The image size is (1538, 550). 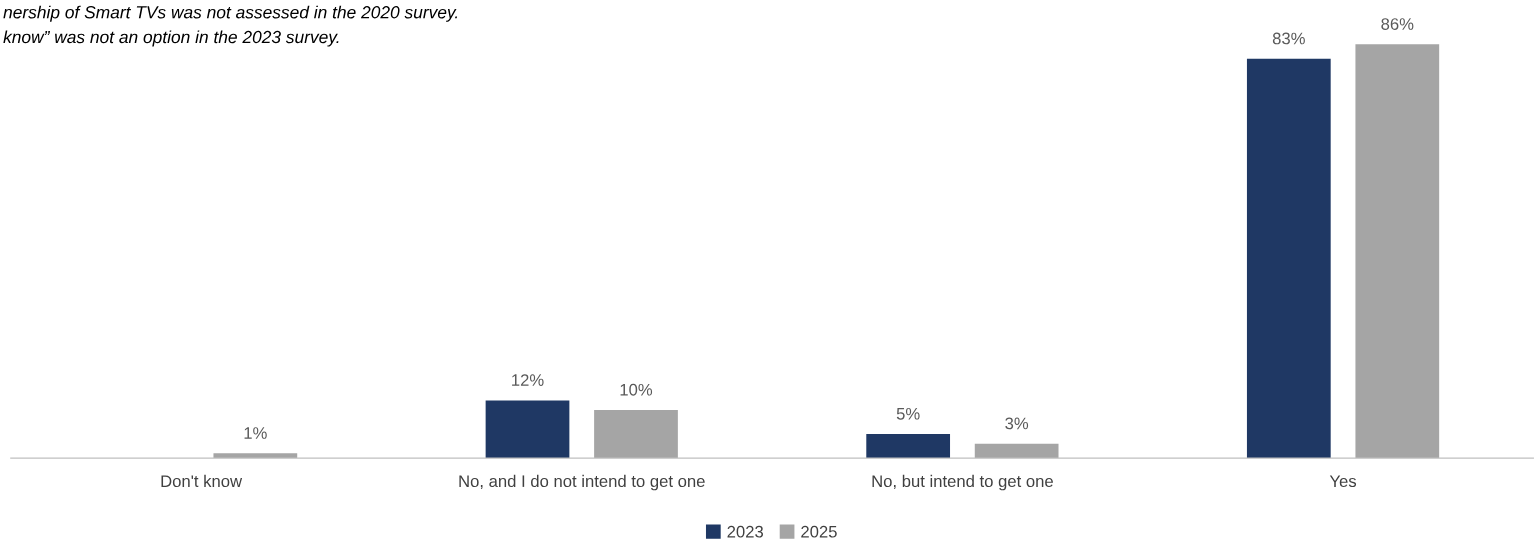 What do you see at coordinates (202, 481) in the screenshot?
I see `x-tick-label: Don't know` at bounding box center [202, 481].